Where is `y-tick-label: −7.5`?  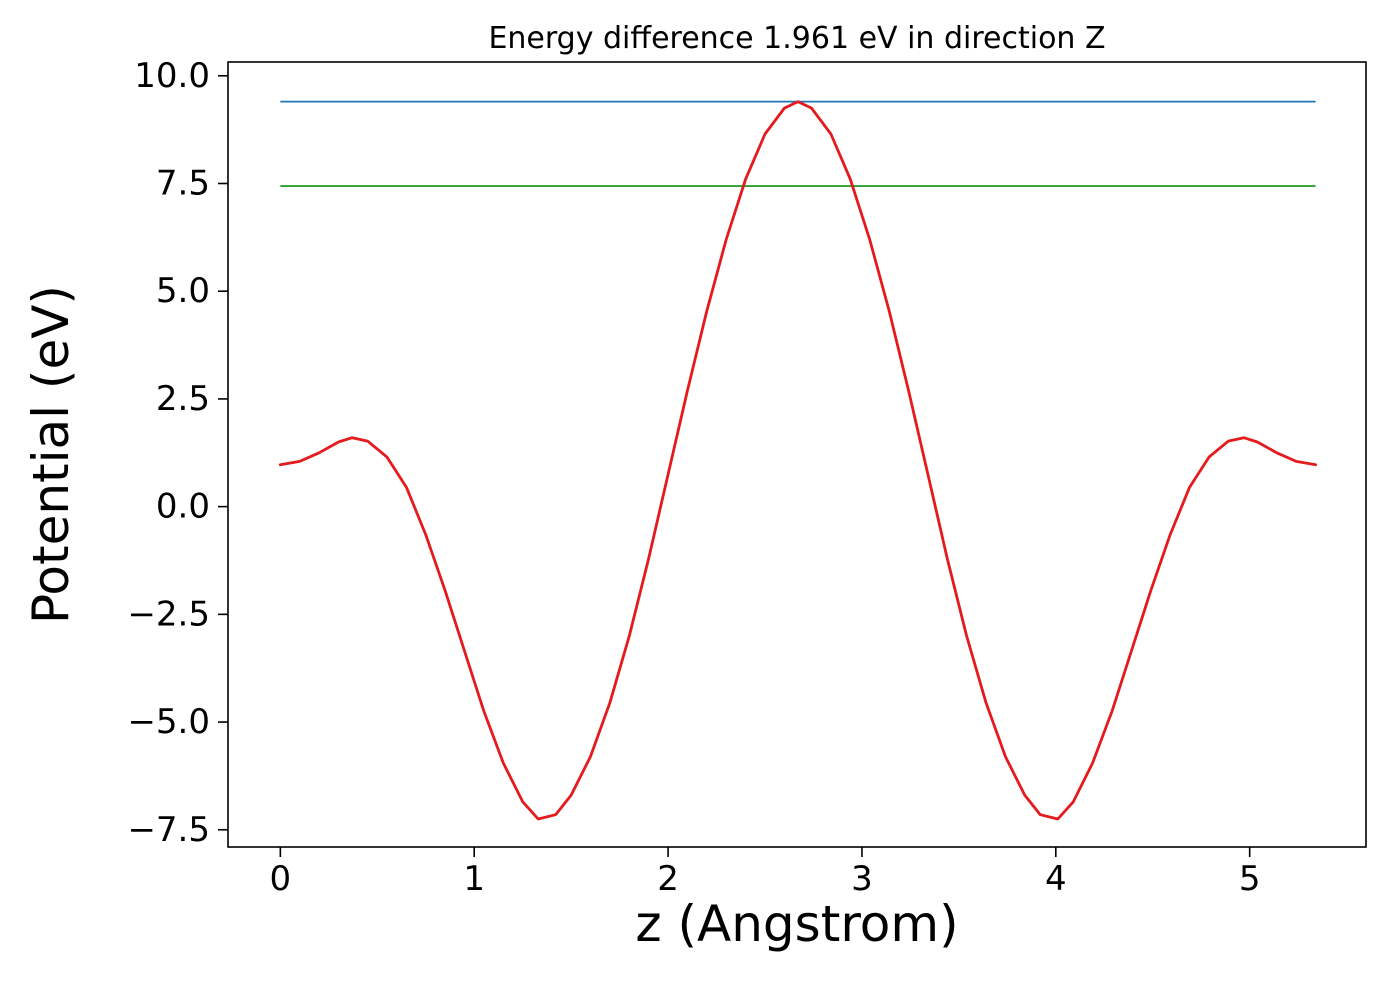 y-tick-label: −7.5 is located at coordinates (168, 830).